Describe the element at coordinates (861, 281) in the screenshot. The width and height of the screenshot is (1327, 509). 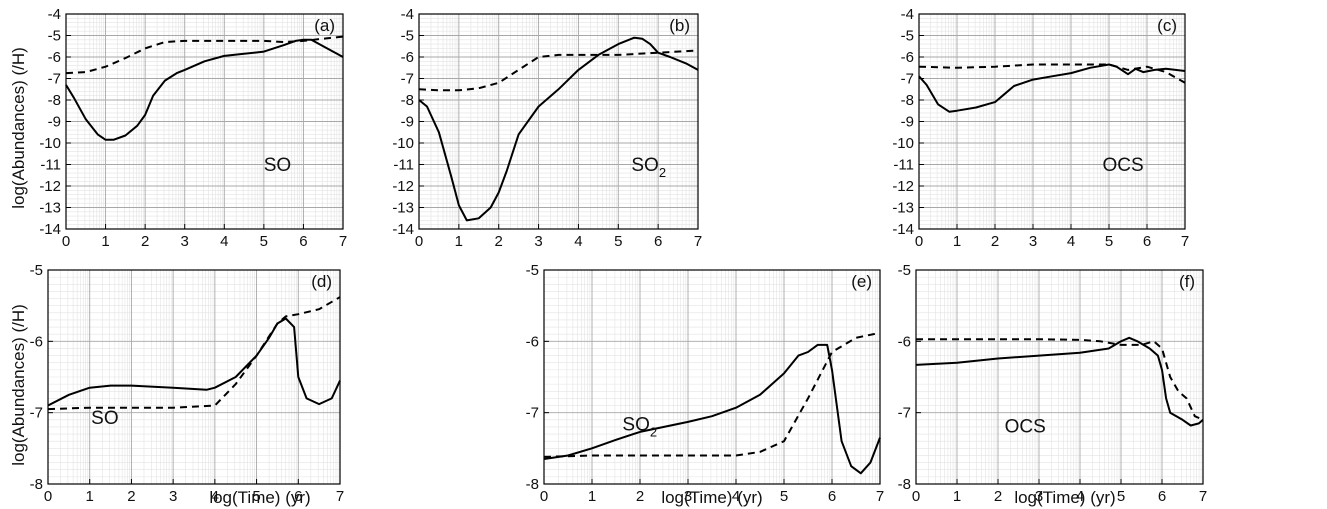
I see `panel-tag: (e)` at that location.